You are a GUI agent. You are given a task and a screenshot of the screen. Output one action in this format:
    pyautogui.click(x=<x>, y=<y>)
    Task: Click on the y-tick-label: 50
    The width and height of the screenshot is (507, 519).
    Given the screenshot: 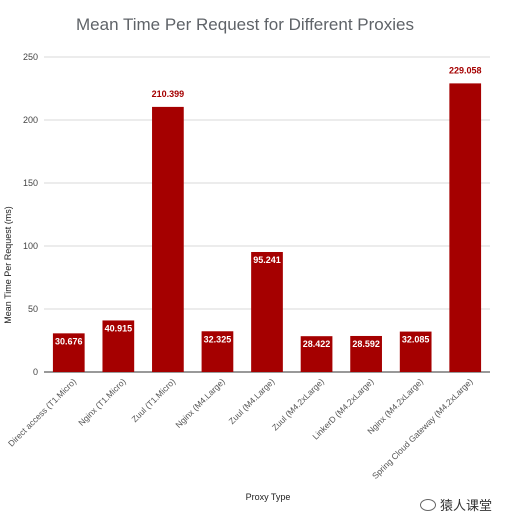 What is the action you would take?
    pyautogui.click(x=33, y=309)
    